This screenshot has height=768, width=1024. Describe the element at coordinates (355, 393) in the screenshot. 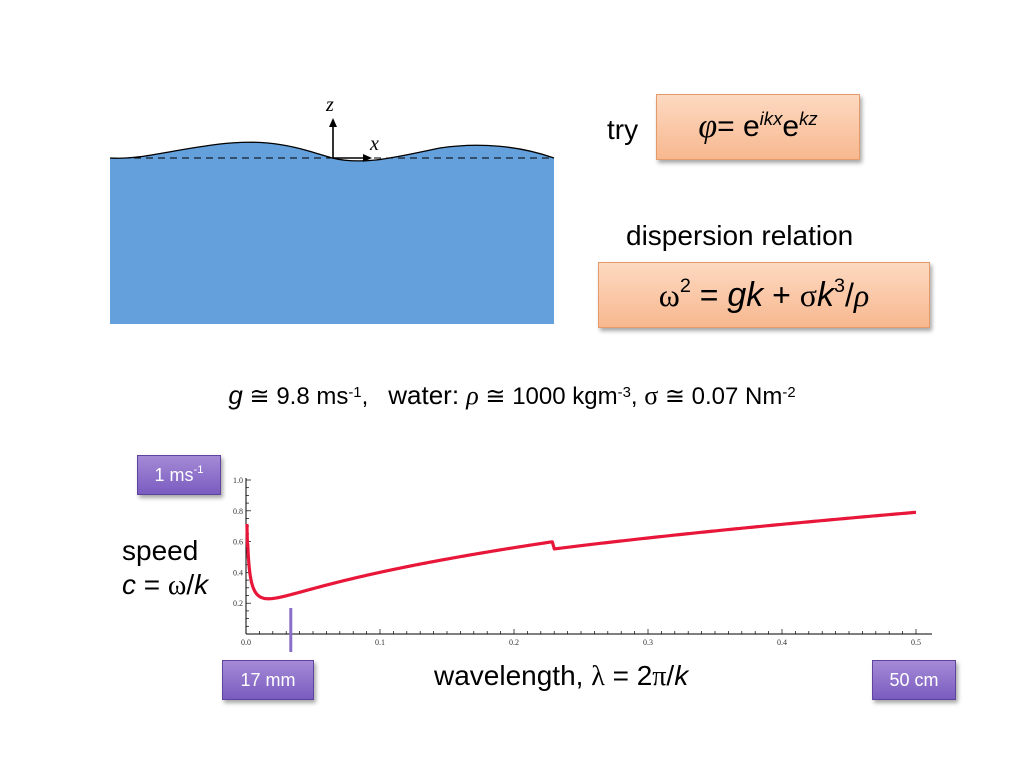

I see `g-exponent: -1` at that location.